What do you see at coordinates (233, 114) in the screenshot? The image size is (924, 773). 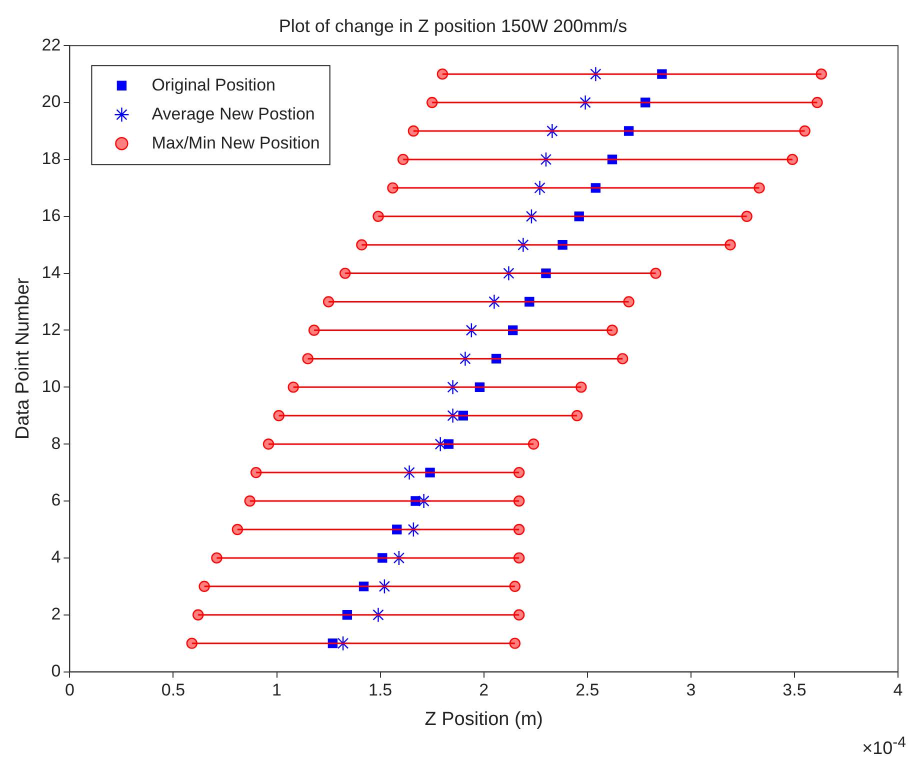 I see `legend-label: Average New Postion` at bounding box center [233, 114].